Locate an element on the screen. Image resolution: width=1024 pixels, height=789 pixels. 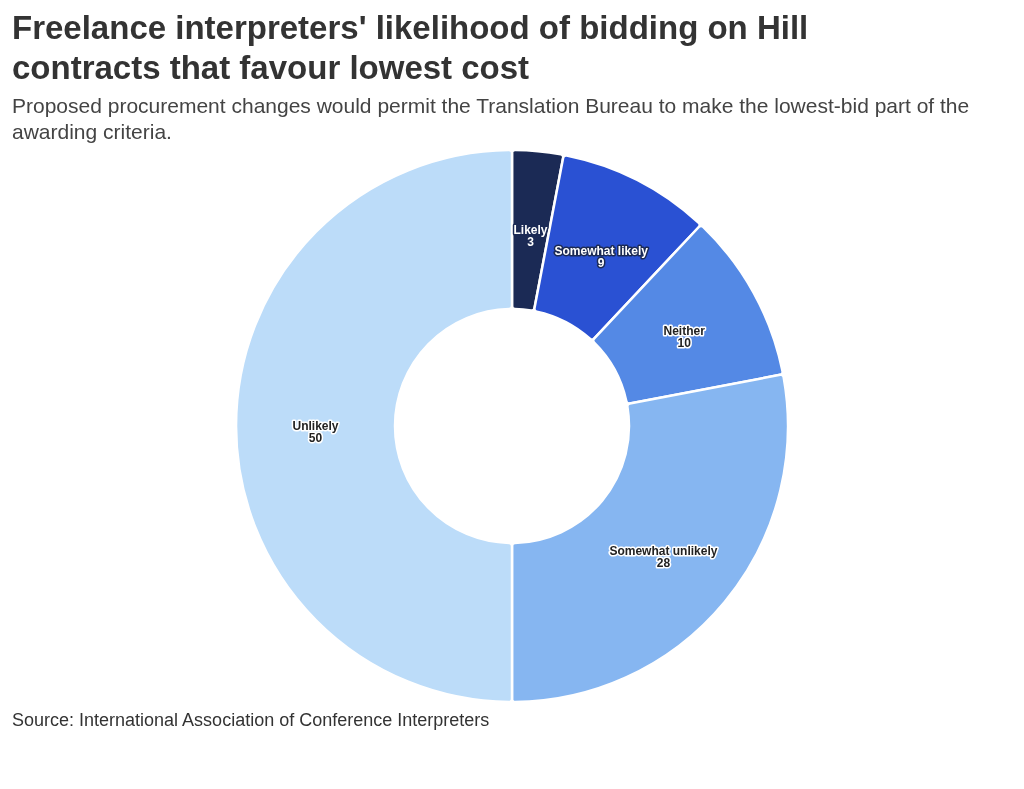
chart-title: Freelance interpreters' likelihood of bidding on Hill contracts that favour lowest cost is located at coordinates (411, 48).